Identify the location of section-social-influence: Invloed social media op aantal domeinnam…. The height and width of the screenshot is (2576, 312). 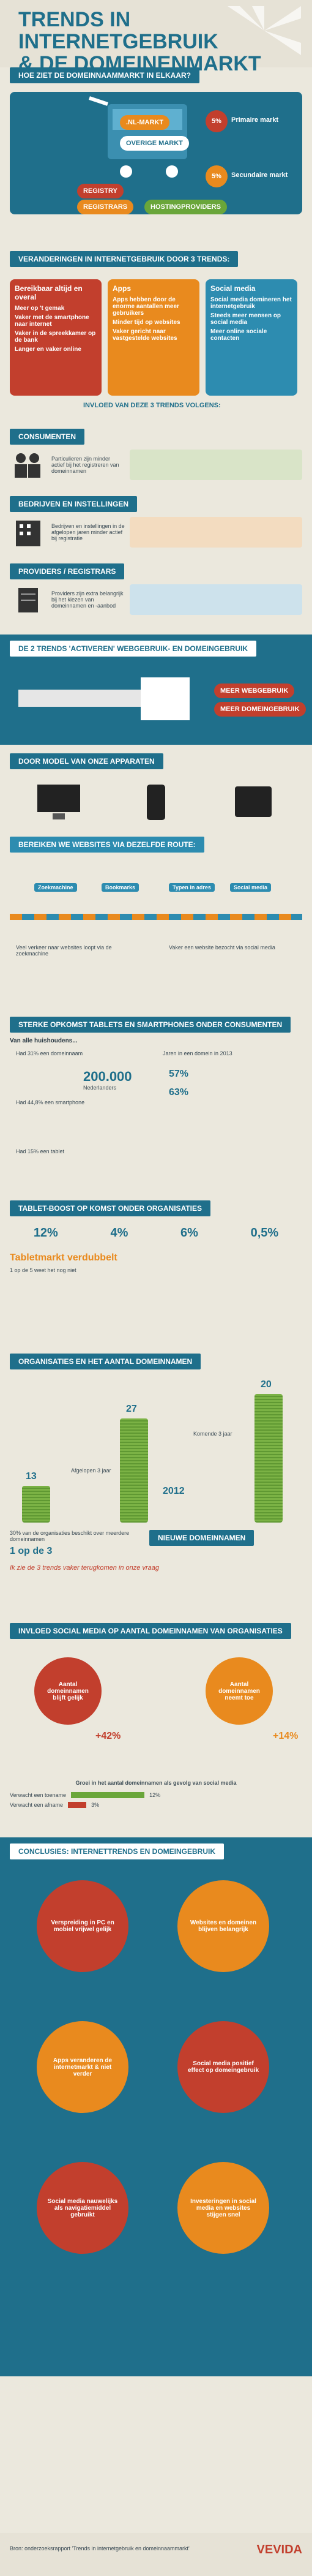
(156, 1727).